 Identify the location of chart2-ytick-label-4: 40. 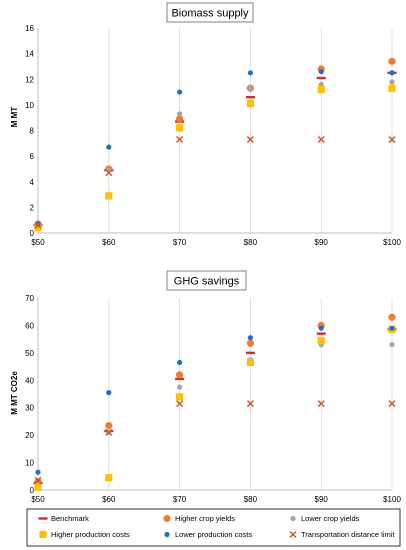
(29, 380).